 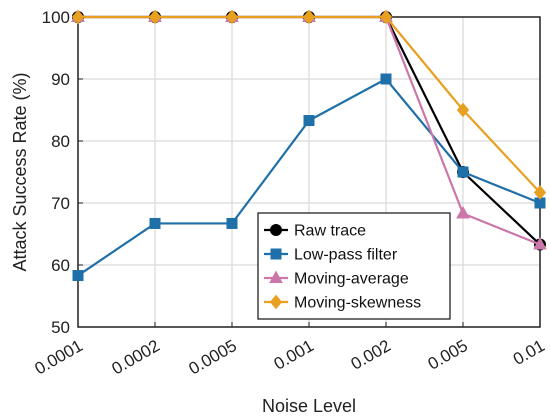 What do you see at coordinates (212, 357) in the screenshot?
I see `x-tick-label: 0.0005` at bounding box center [212, 357].